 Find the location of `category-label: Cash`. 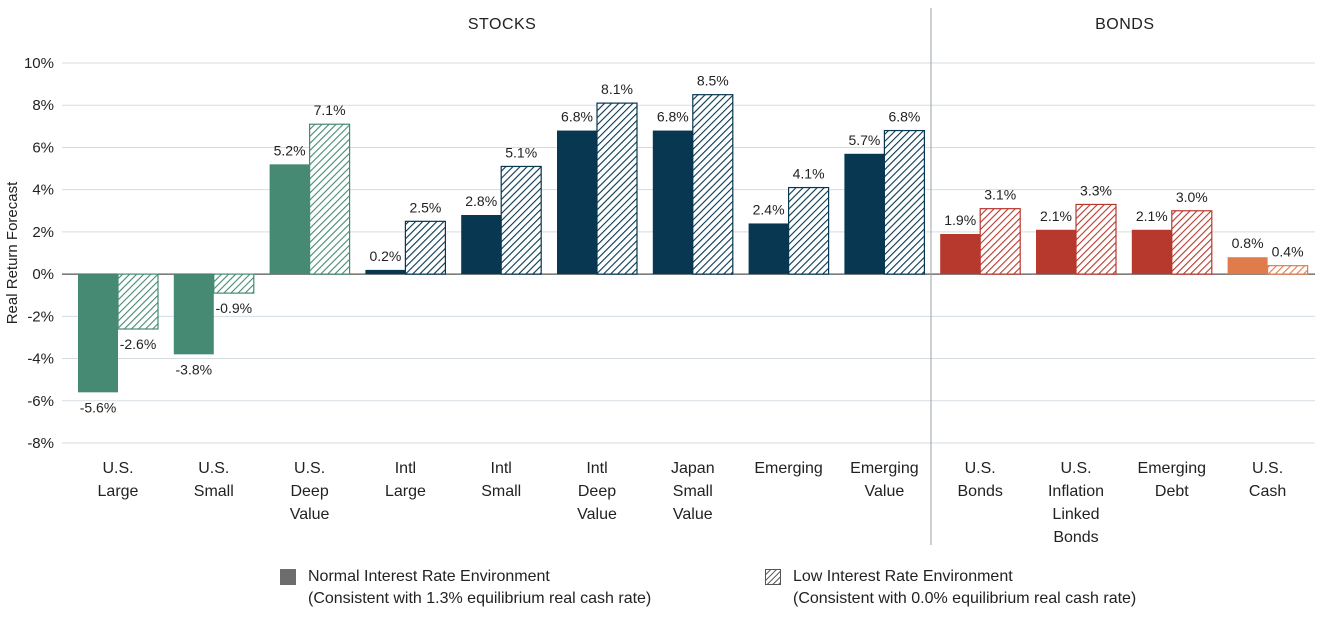

category-label: Cash is located at coordinates (1267, 491).